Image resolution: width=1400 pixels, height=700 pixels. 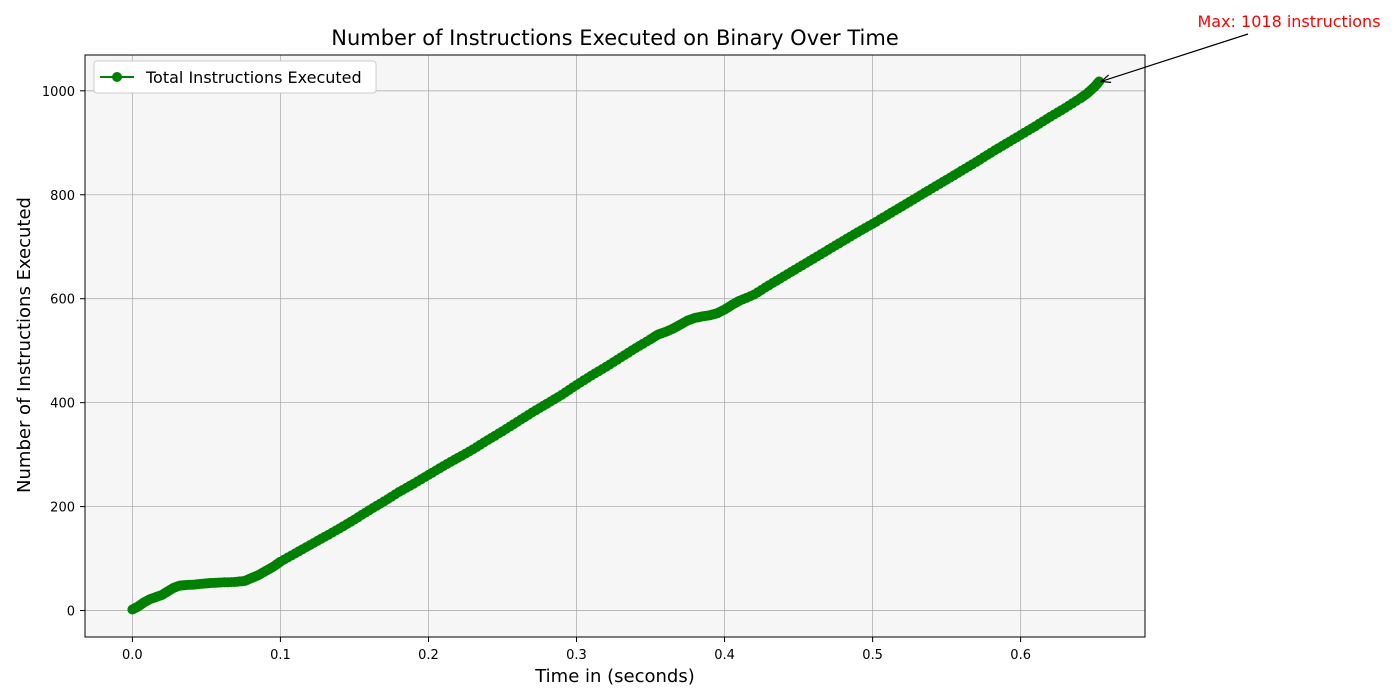 What do you see at coordinates (58, 92) in the screenshot?
I see `y-tick-label: 1000` at bounding box center [58, 92].